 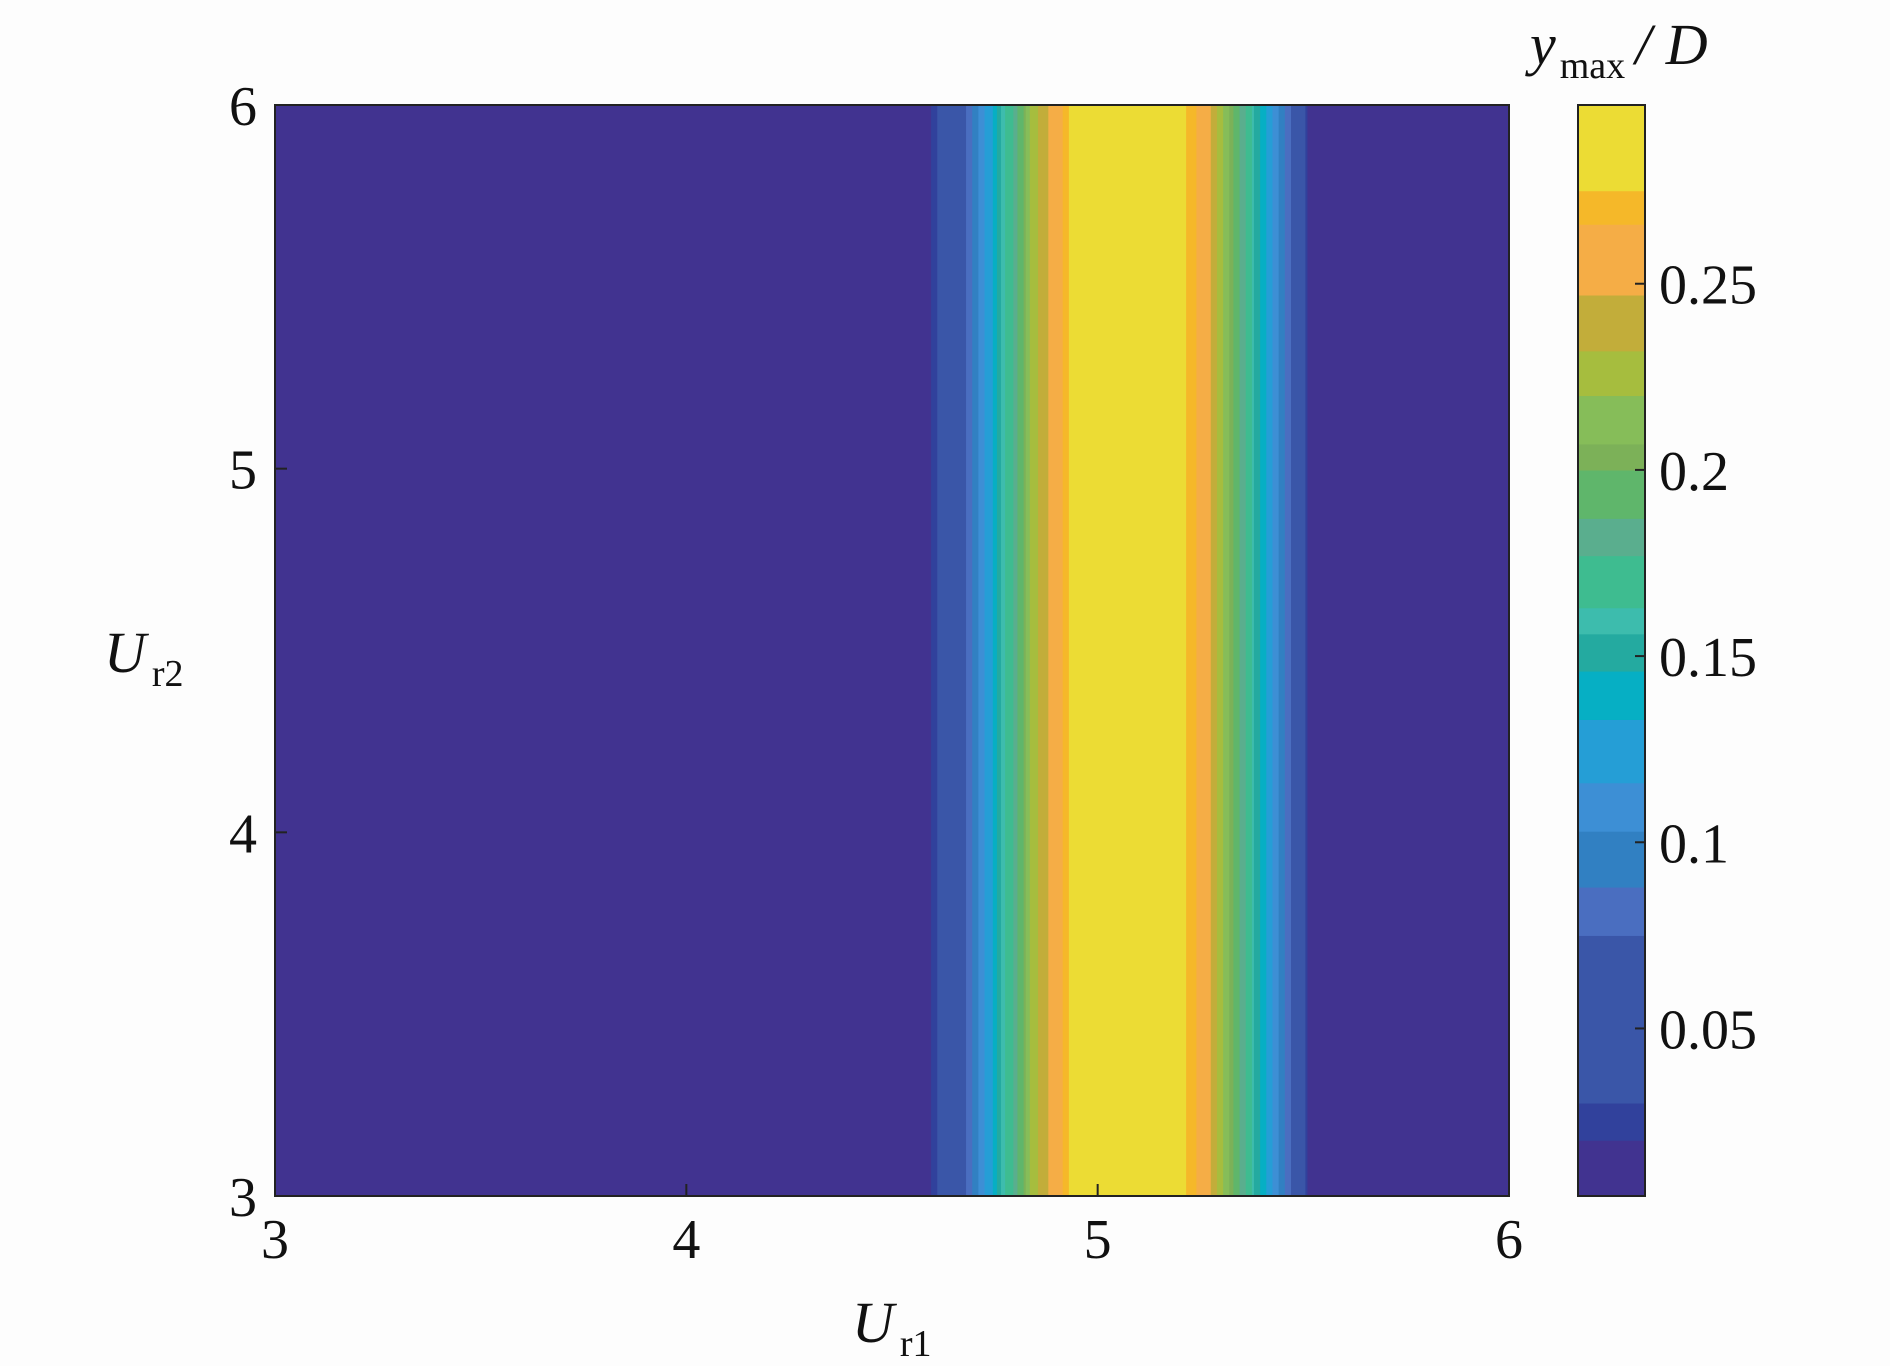 What do you see at coordinates (1098, 1240) in the screenshot?
I see `x-tick-label: 5` at bounding box center [1098, 1240].